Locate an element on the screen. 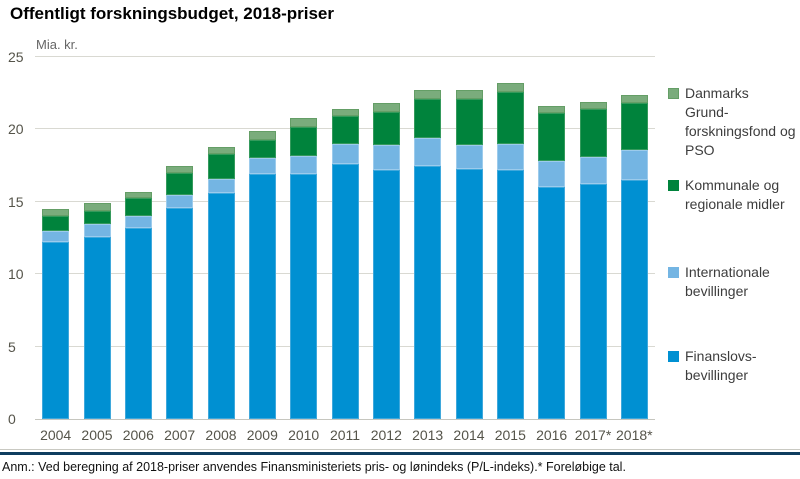 This screenshot has height=479, width=800. legend-item: Internationale bevillinger is located at coordinates (719, 282).